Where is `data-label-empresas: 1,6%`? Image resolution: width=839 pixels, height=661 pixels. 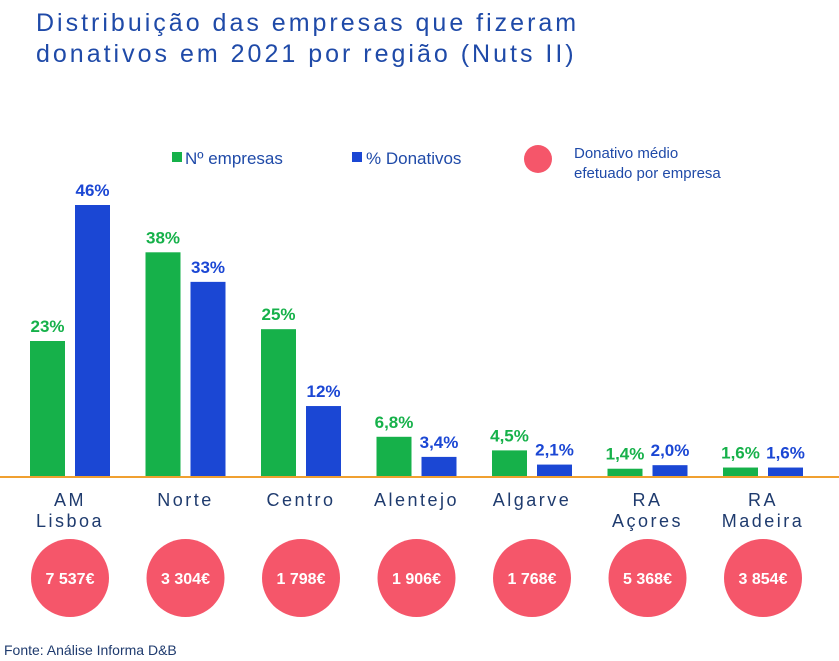
data-label-empresas: 1,6% is located at coordinates (740, 453).